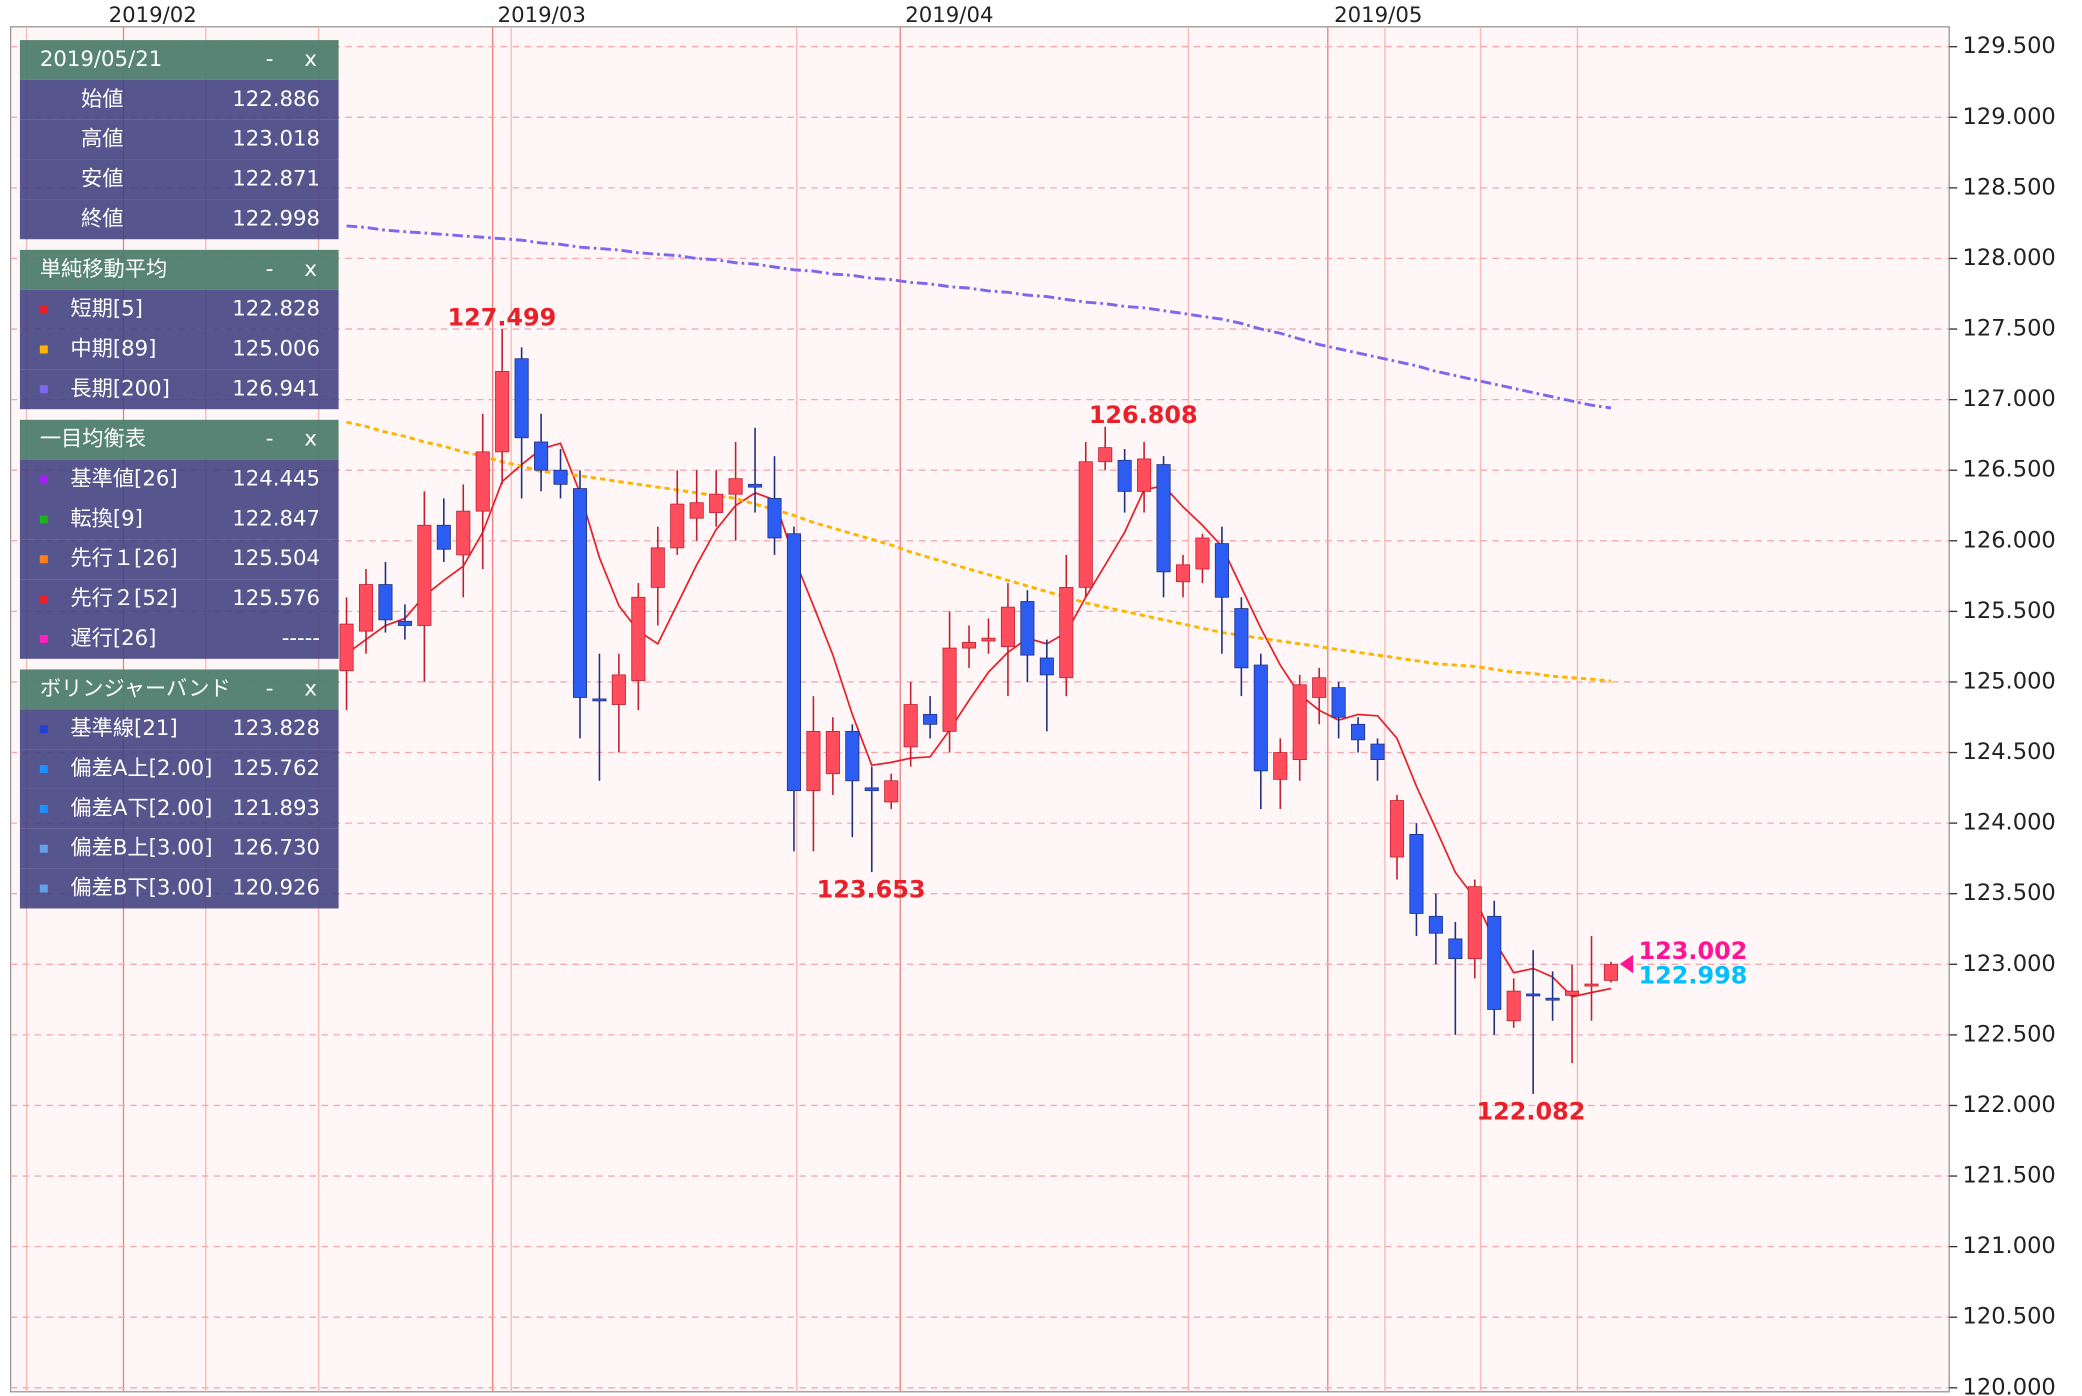  I want to click on row-value: 124.445, so click(276, 479).